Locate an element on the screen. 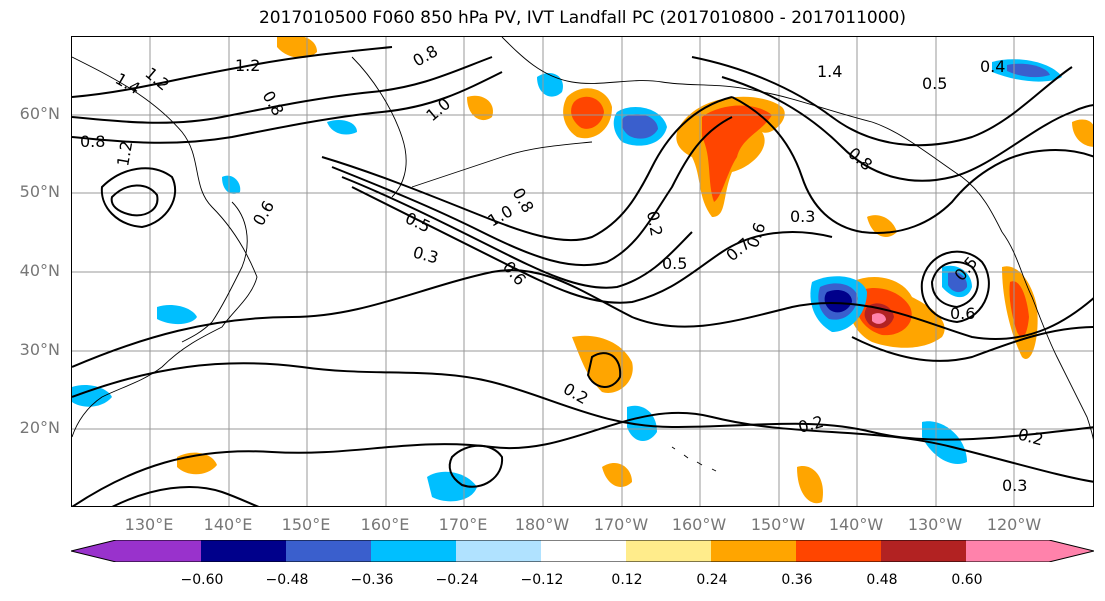 The width and height of the screenshot is (1105, 601). lat-label-50: 50°N is located at coordinates (39, 191).